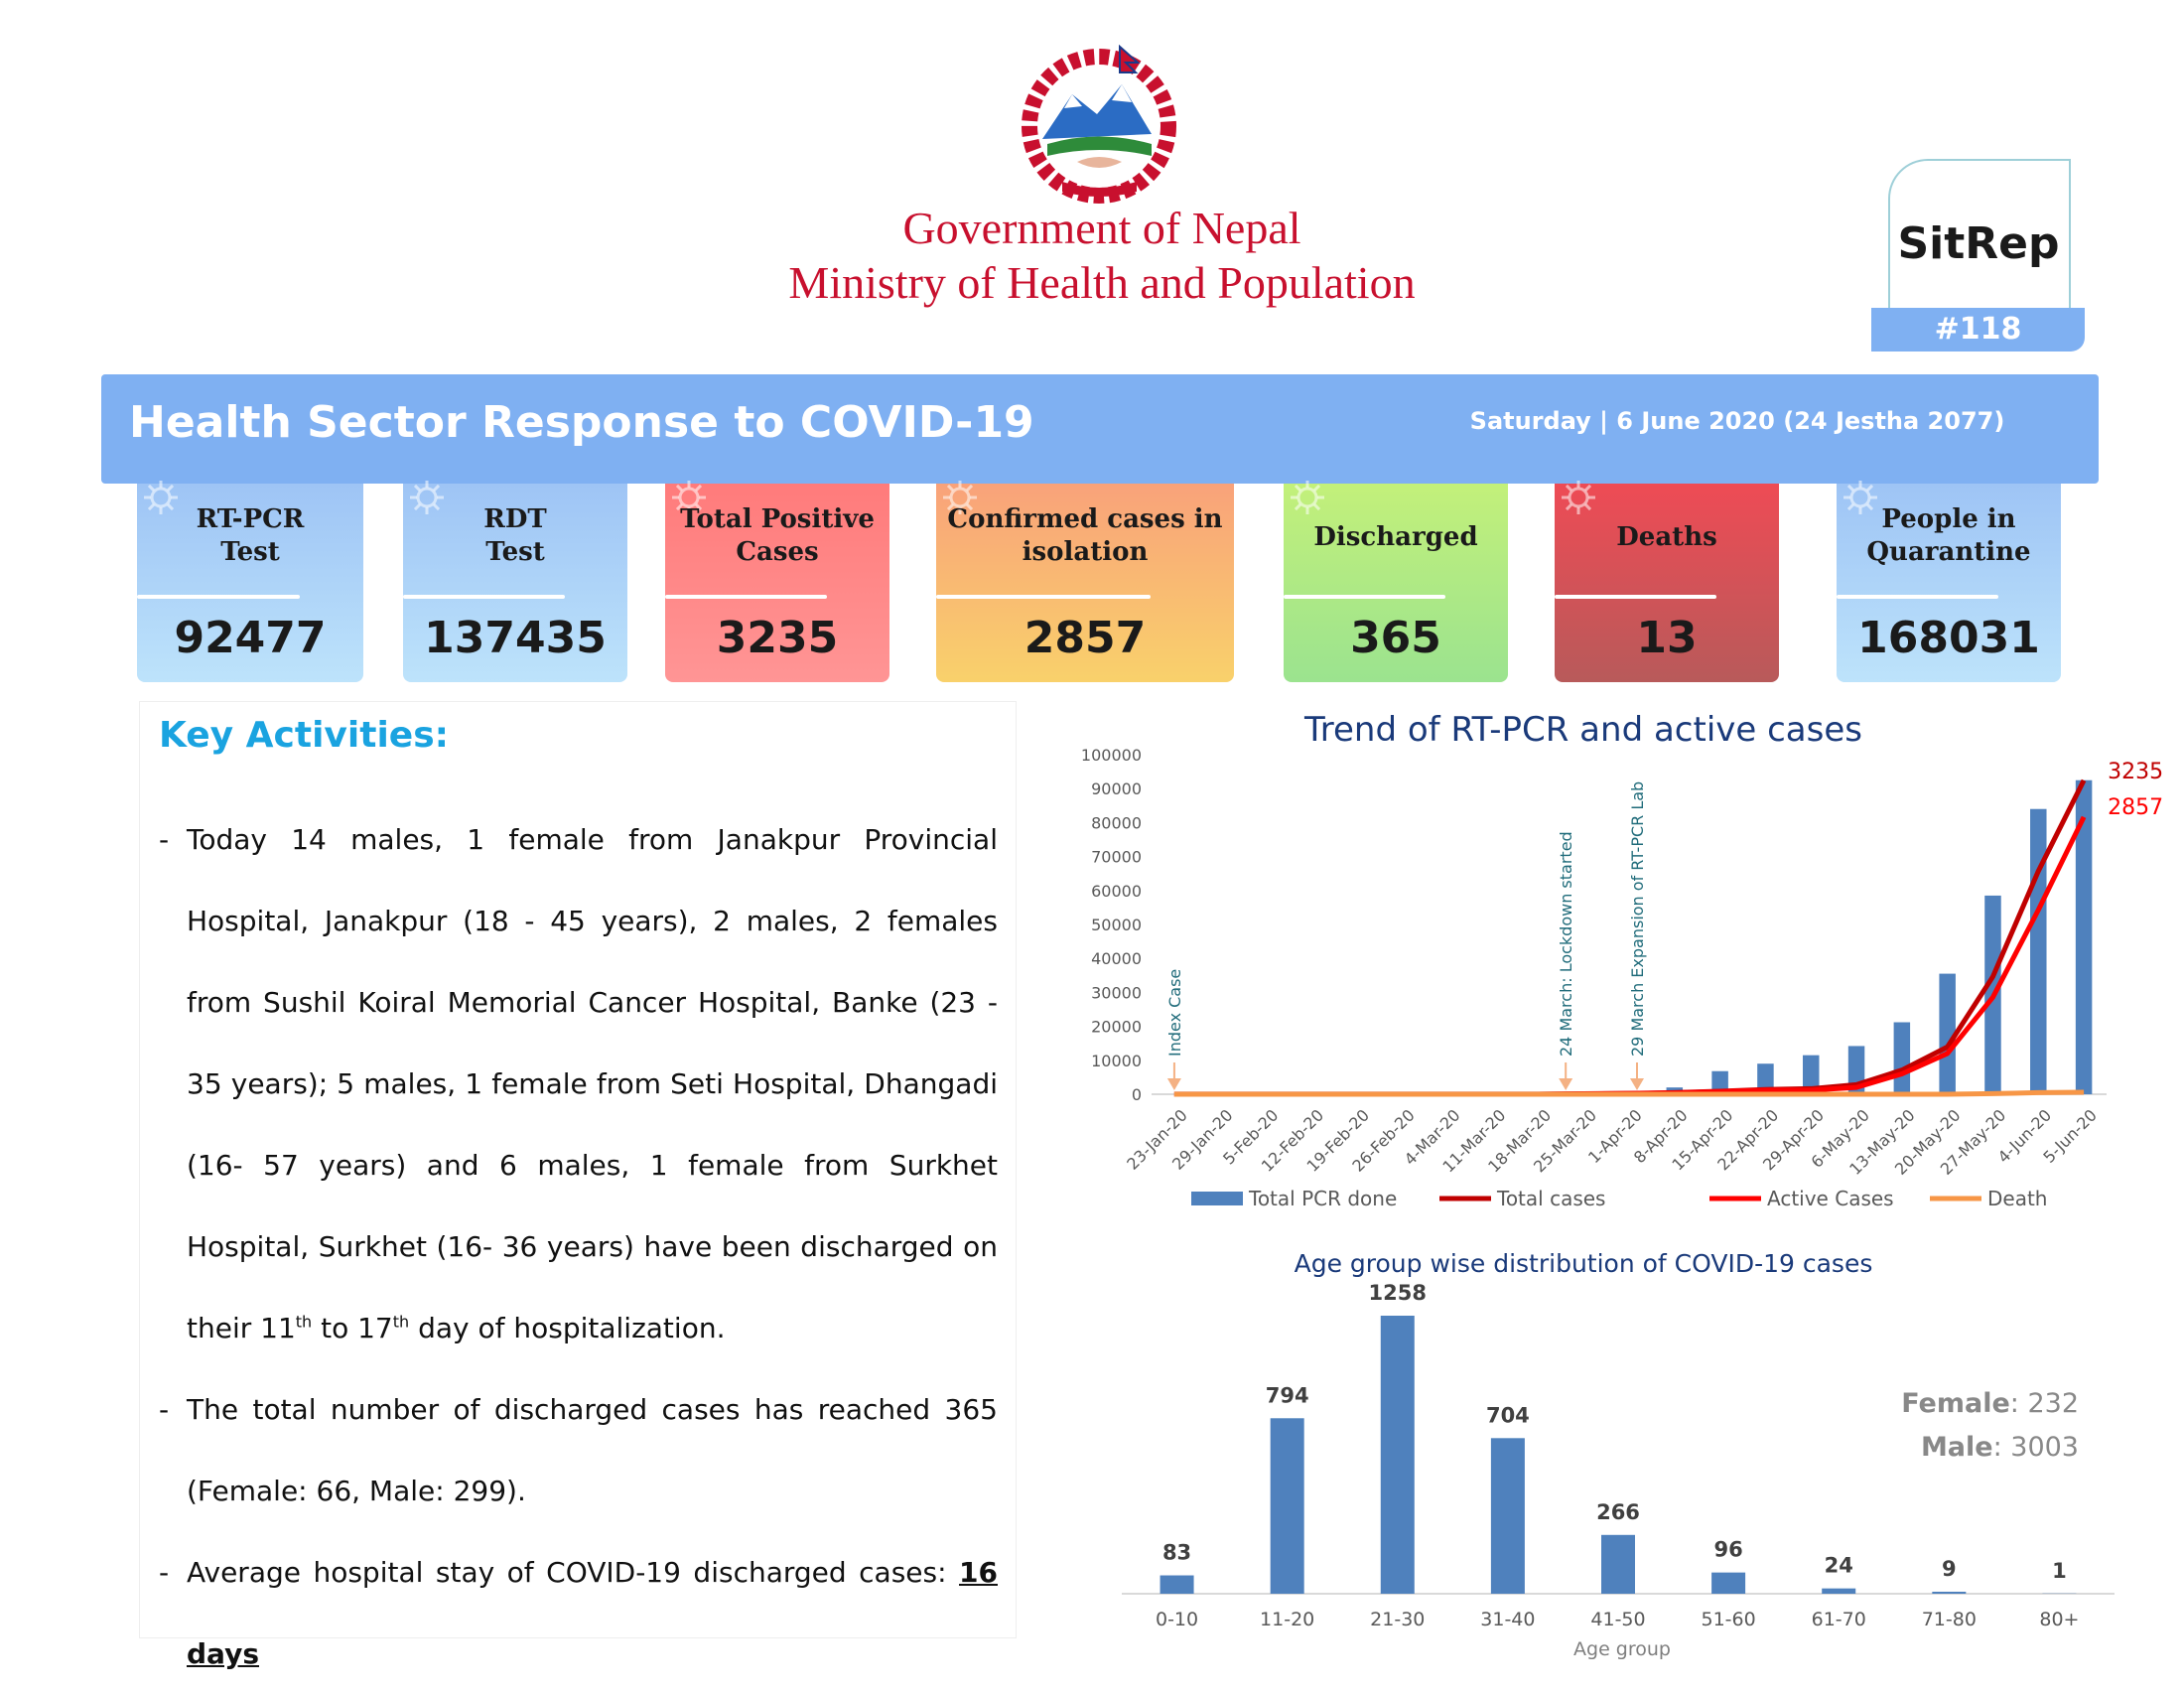  I want to click on stat-value: 92477, so click(250, 638).